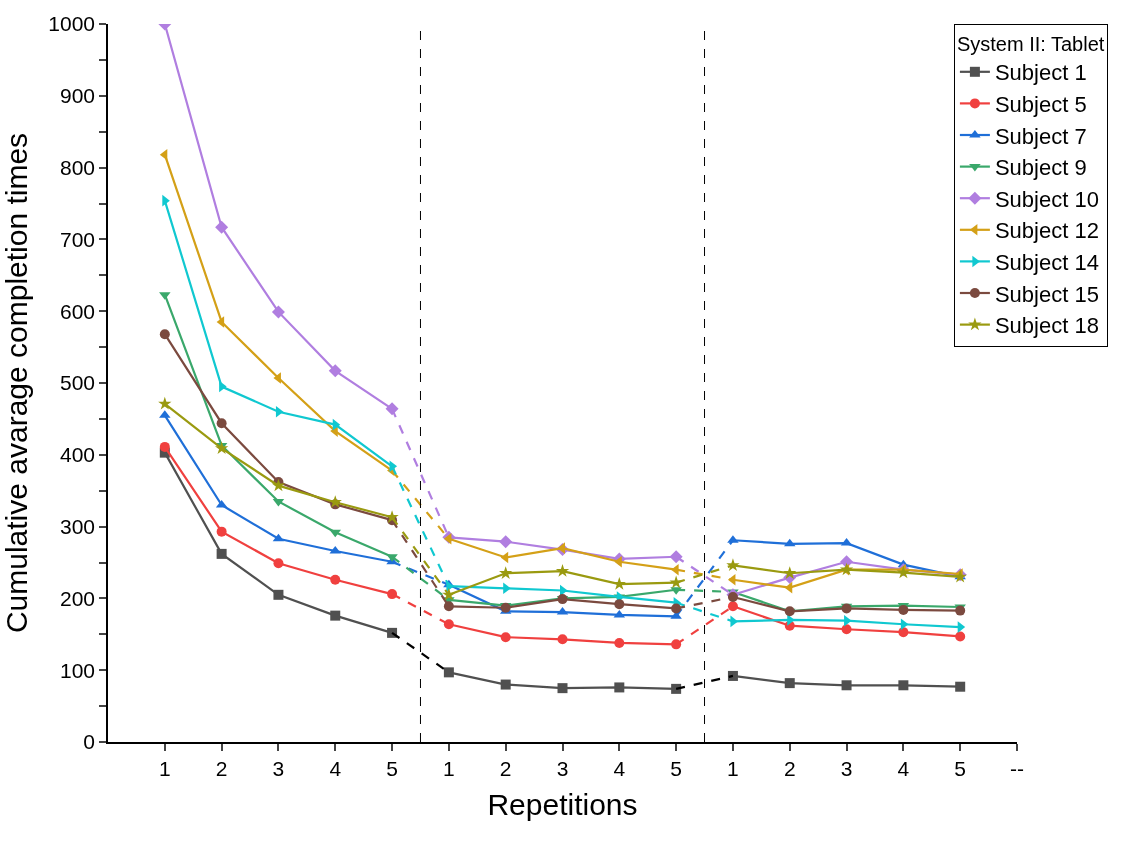  I want to click on y-tick-label: 700, so click(78, 239).